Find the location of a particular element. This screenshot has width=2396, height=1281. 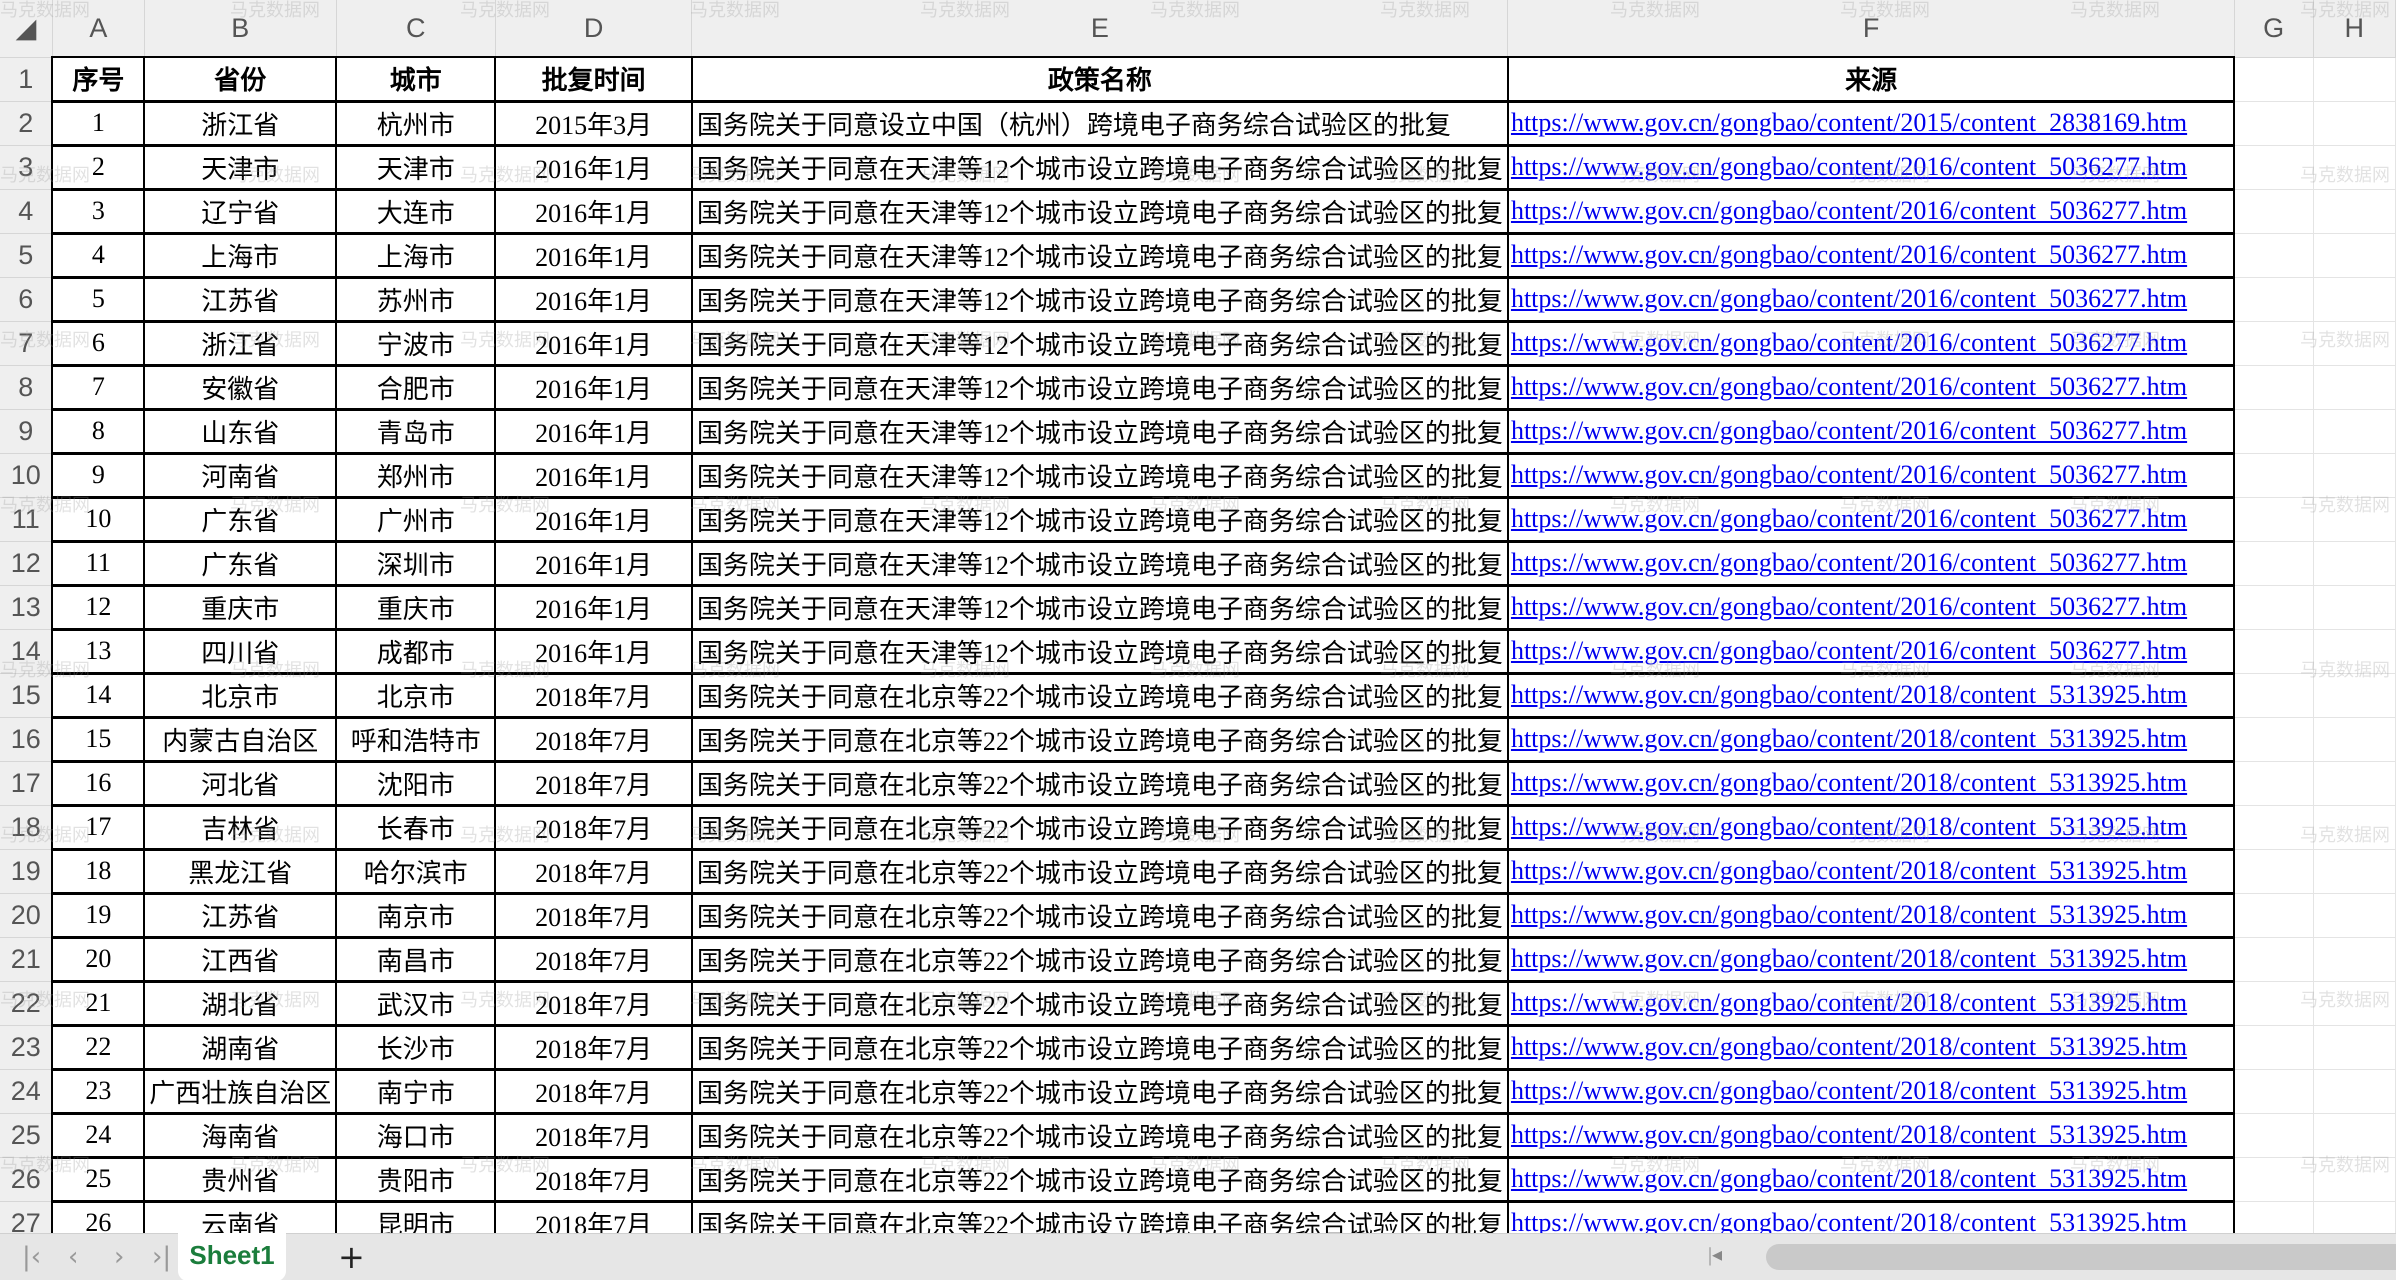

column-header-c: C is located at coordinates (416, 29).